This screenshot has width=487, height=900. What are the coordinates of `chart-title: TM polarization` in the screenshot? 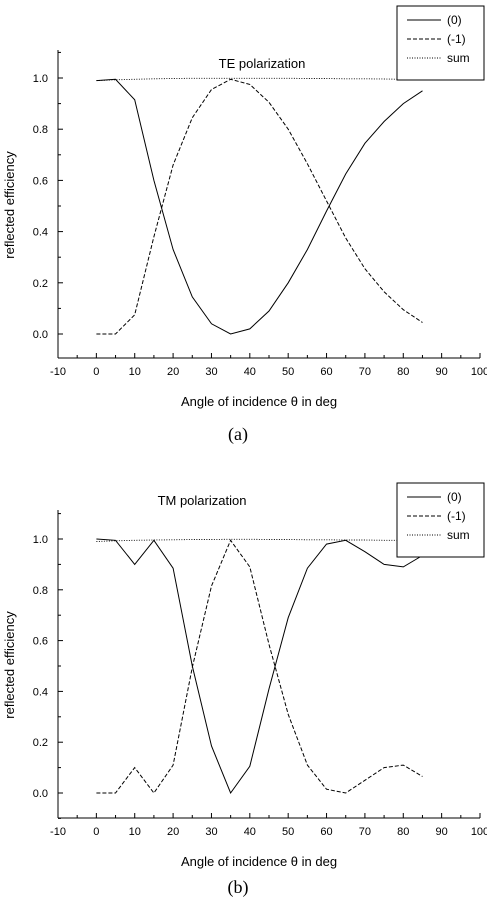 It's located at (202, 500).